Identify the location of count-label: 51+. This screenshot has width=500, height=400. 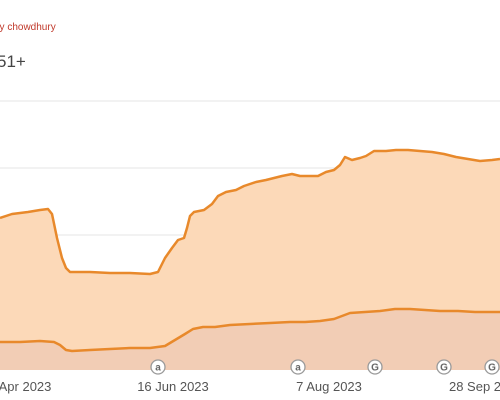
(13, 61).